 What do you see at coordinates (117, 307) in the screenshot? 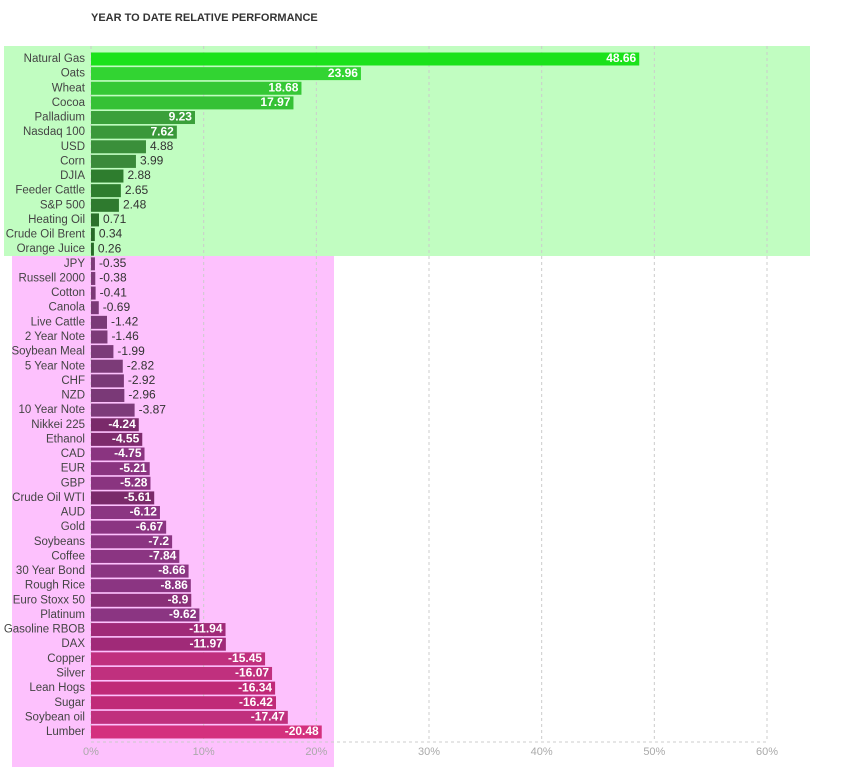
I see `value-label: -0.69` at bounding box center [117, 307].